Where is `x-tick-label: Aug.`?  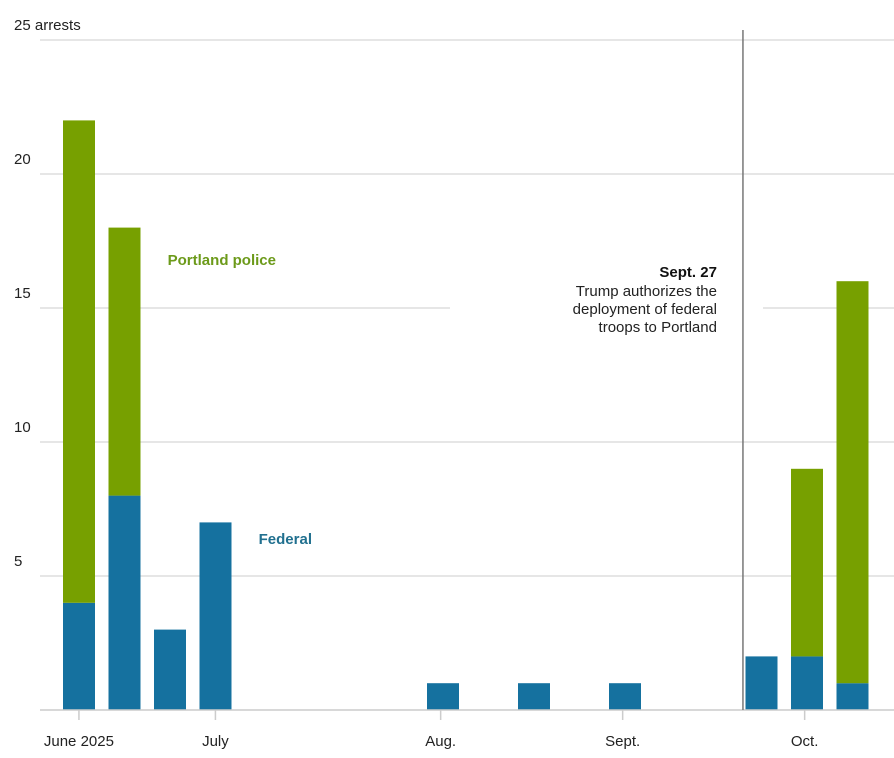
x-tick-label: Aug. is located at coordinates (440, 741).